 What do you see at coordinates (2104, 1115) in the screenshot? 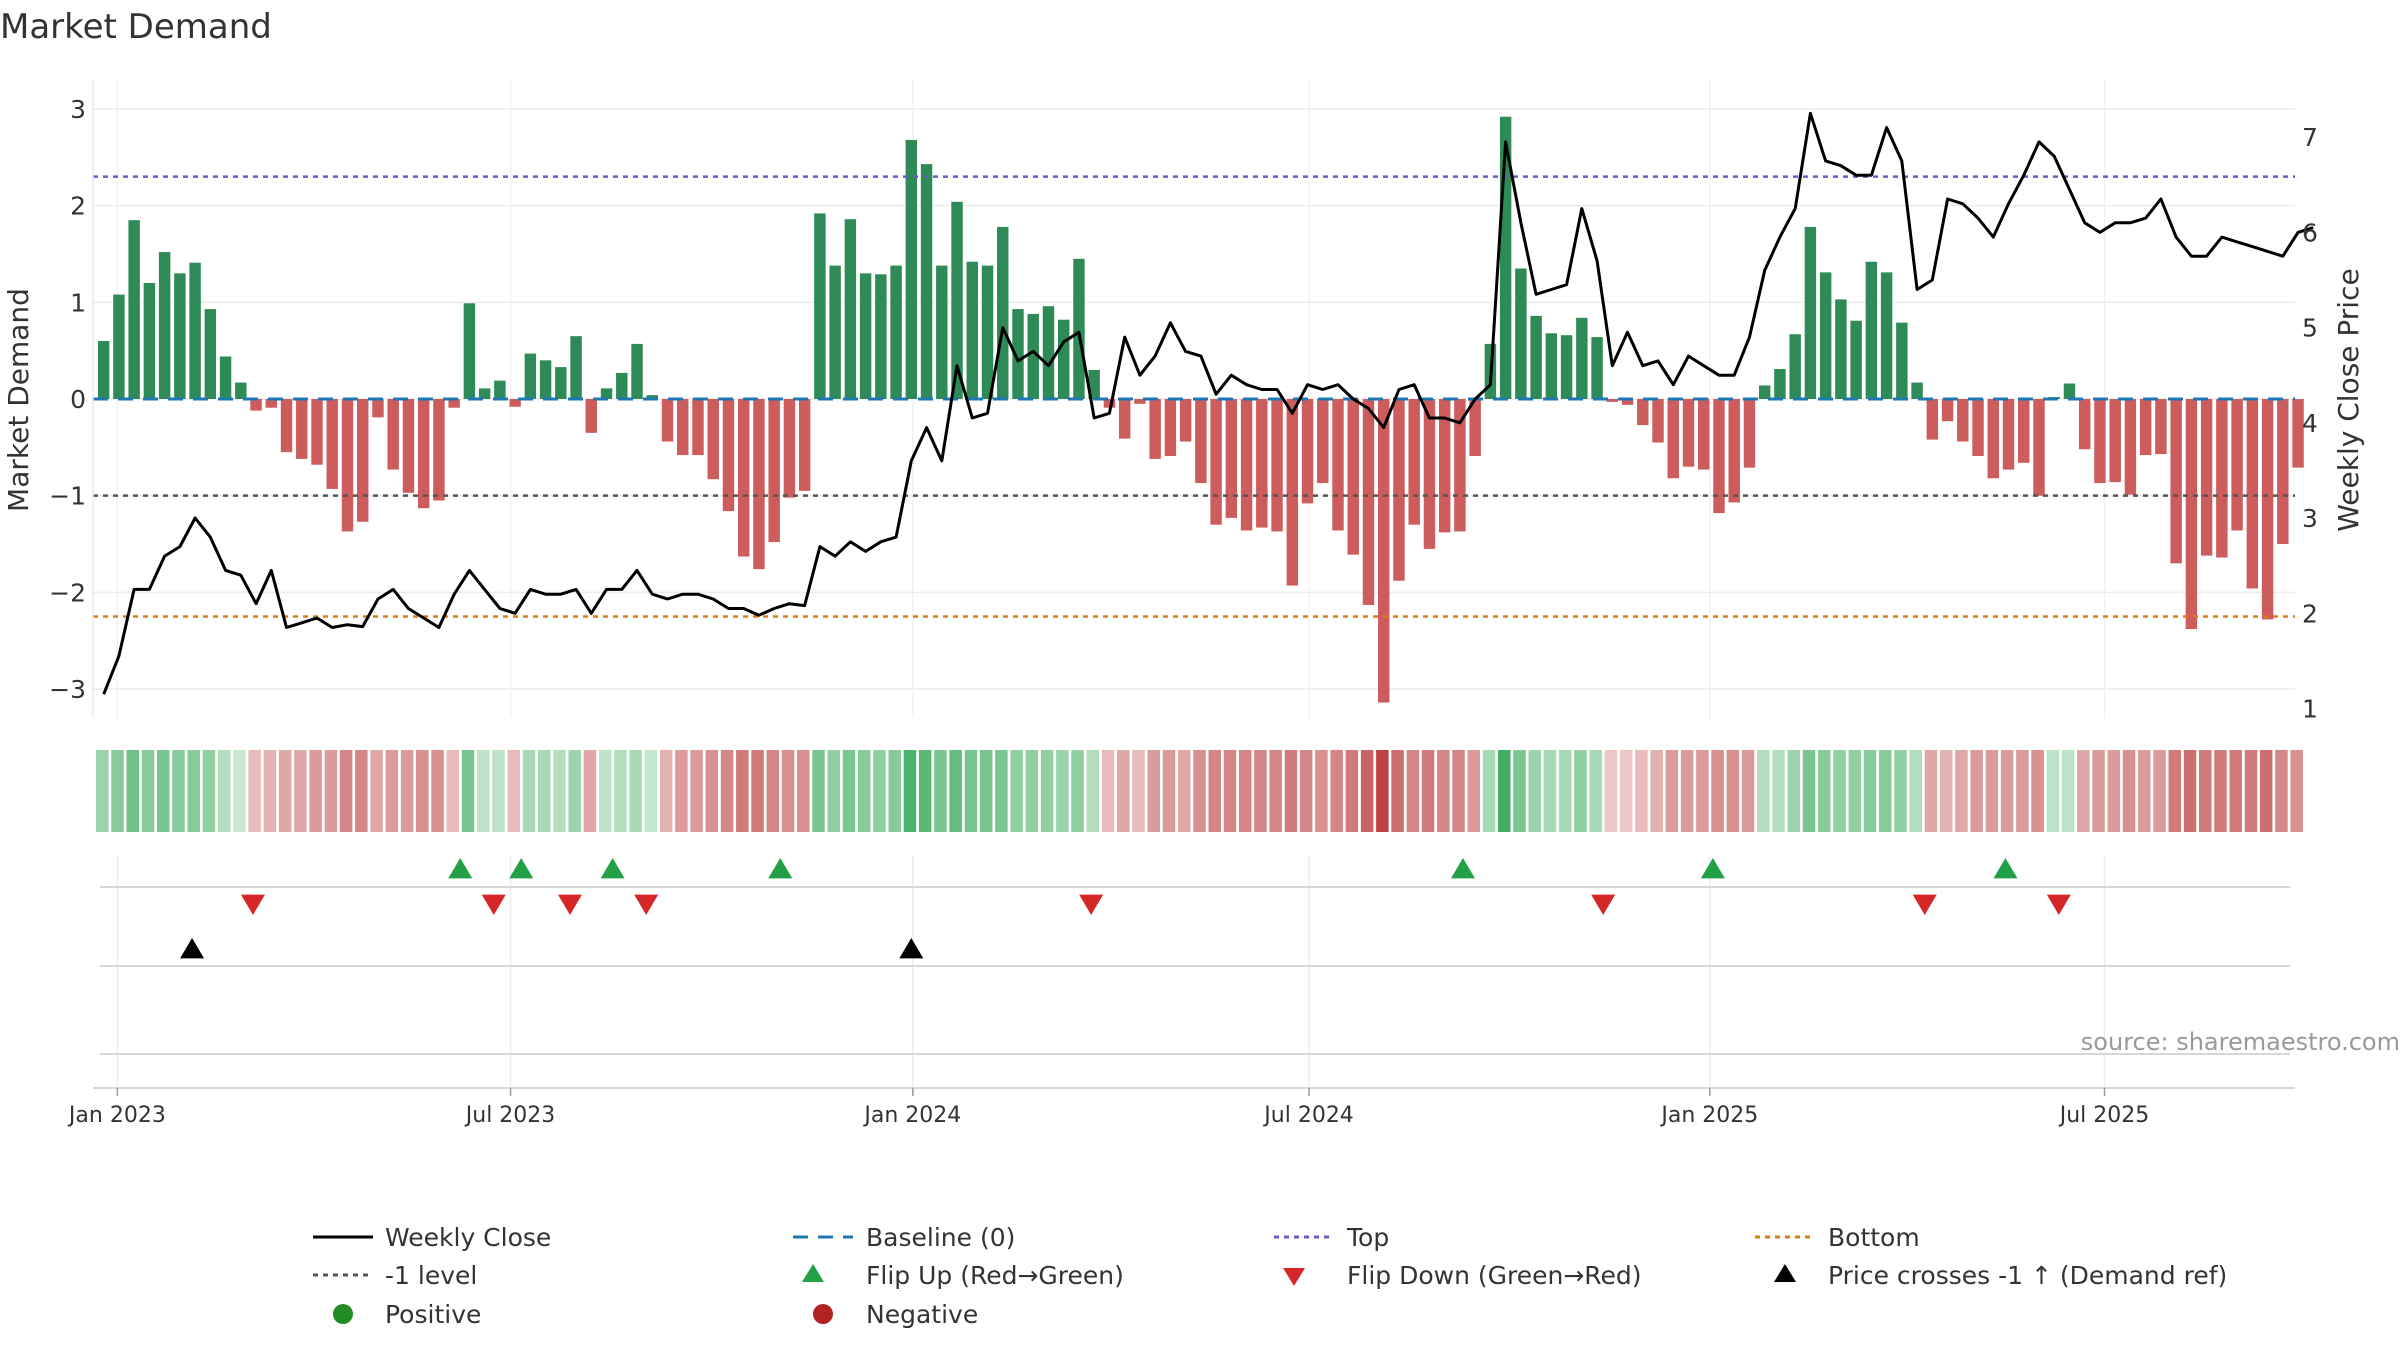
I see `x-tick-label: Jul 2025` at bounding box center [2104, 1115].